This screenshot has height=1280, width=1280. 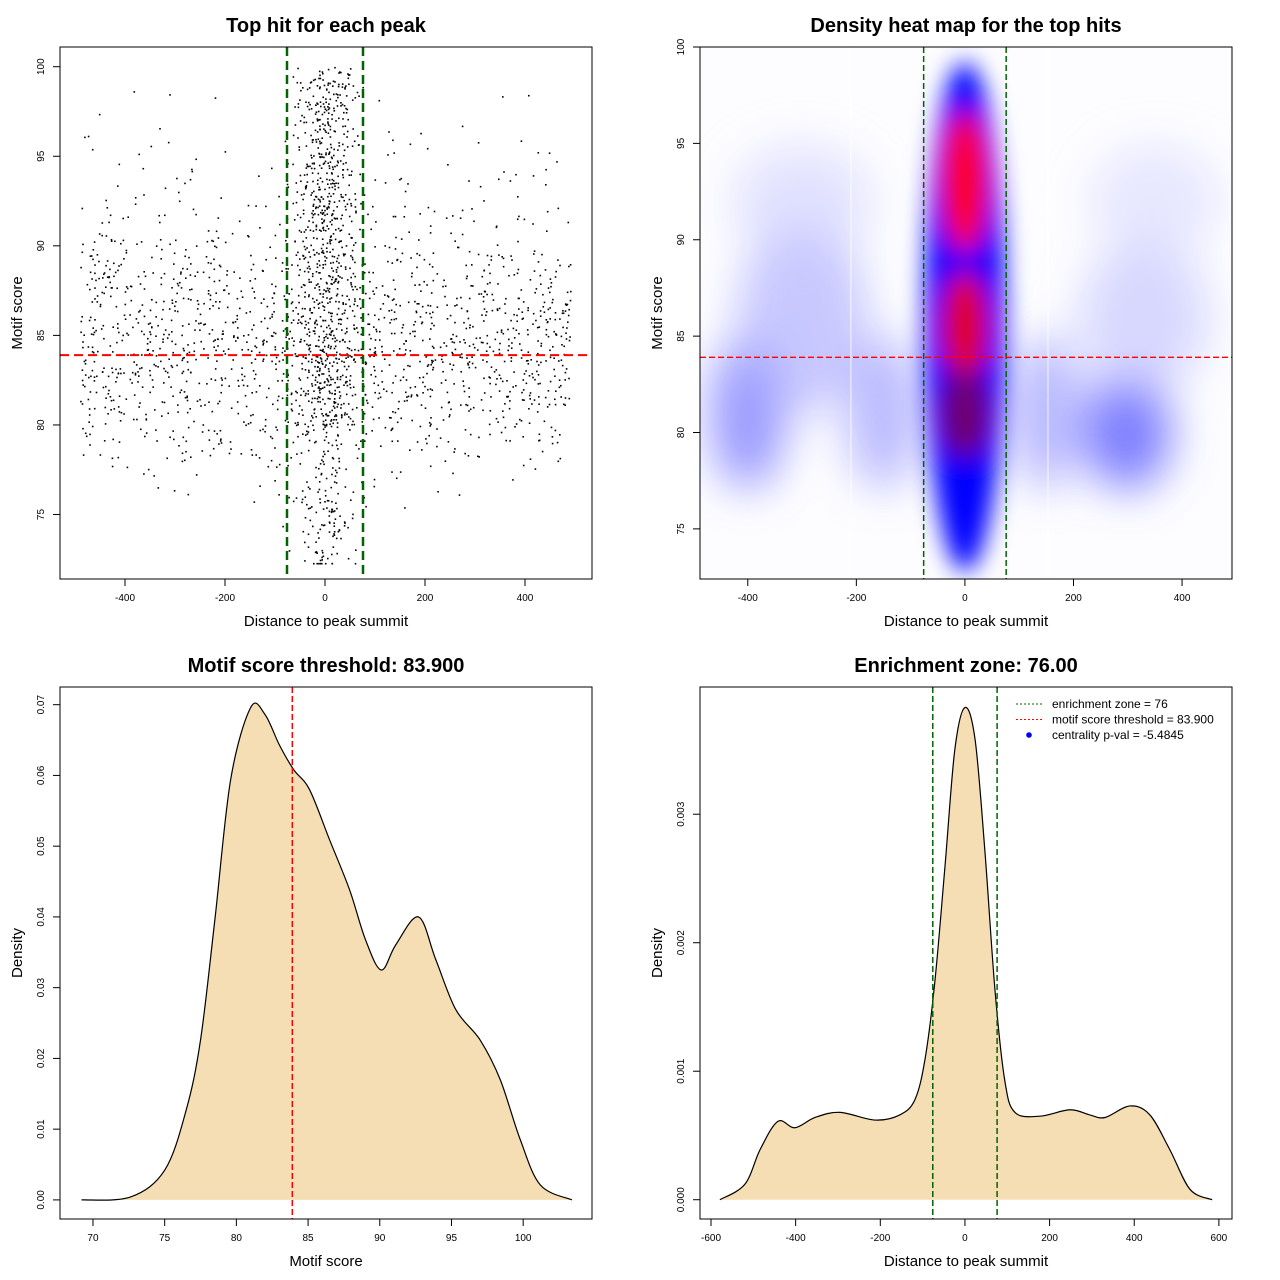 What do you see at coordinates (326, 315) in the screenshot?
I see `scatter-points` at bounding box center [326, 315].